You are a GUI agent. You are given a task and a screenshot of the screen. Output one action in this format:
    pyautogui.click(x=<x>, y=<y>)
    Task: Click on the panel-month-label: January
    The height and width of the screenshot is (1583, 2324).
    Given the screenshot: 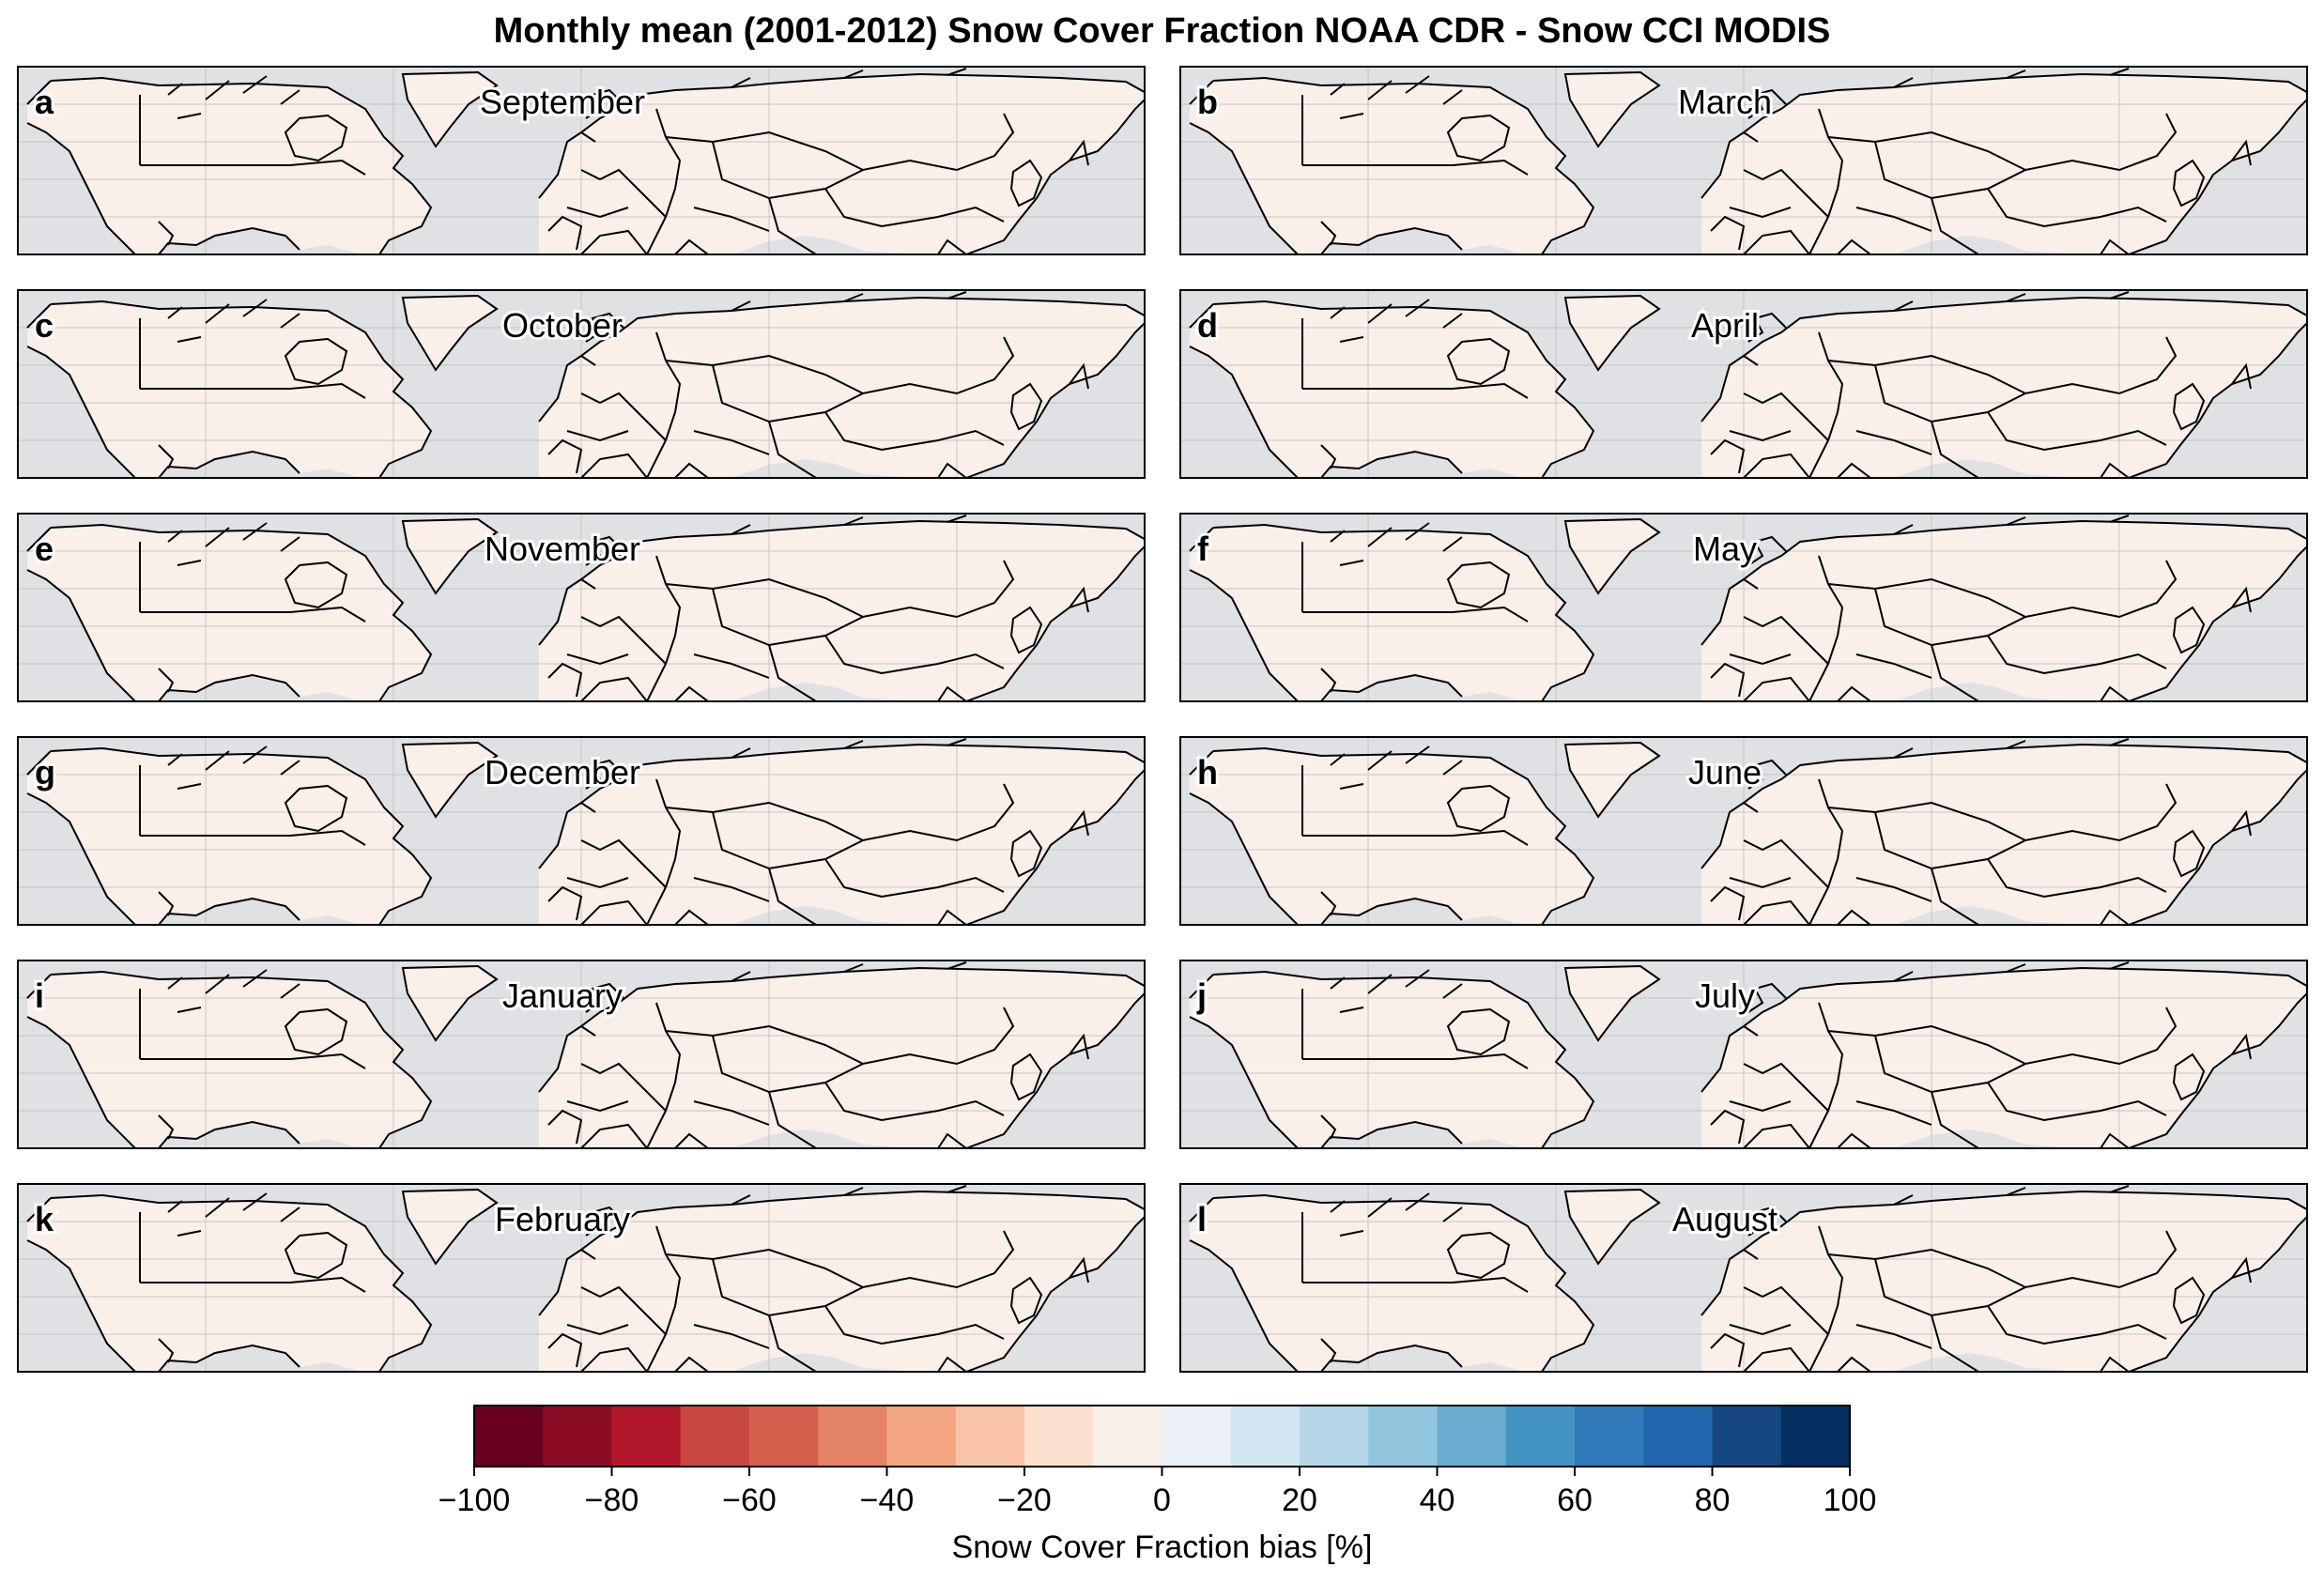 What is the action you would take?
    pyautogui.click(x=562, y=995)
    